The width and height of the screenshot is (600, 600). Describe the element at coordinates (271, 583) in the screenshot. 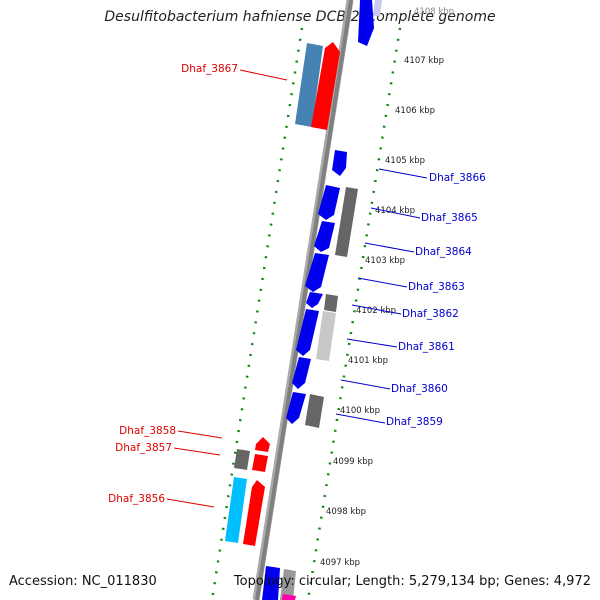

I see `gene-box-blue` at that location.